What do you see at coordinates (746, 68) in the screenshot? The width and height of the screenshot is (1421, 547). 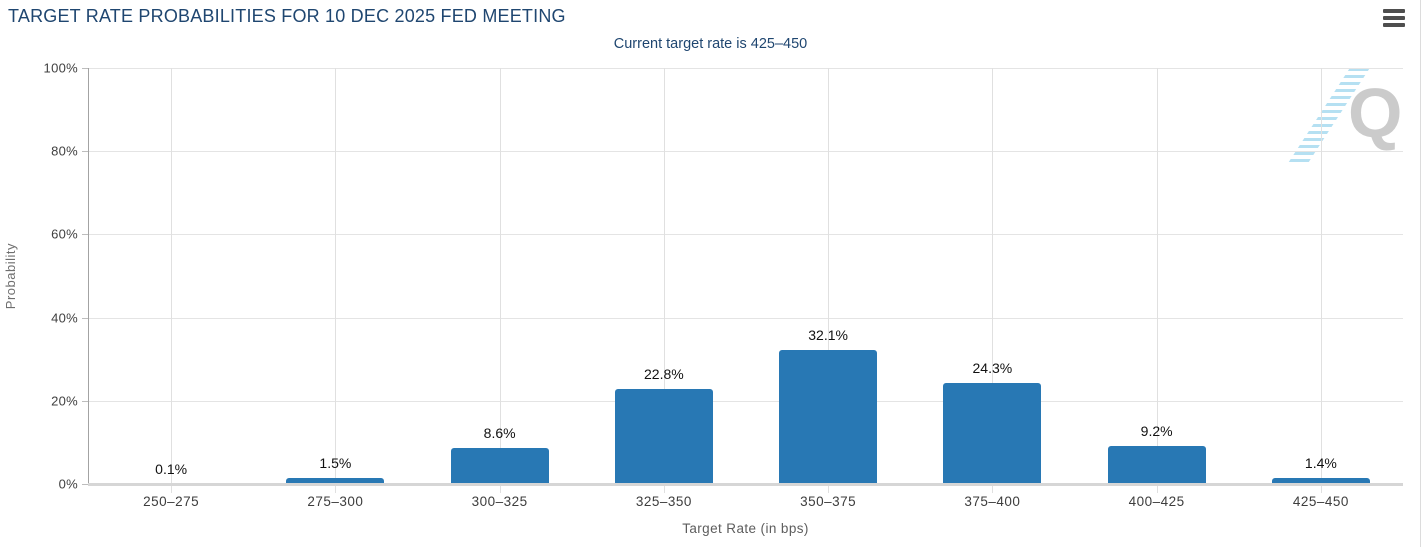 I see `gridline-100pct` at bounding box center [746, 68].